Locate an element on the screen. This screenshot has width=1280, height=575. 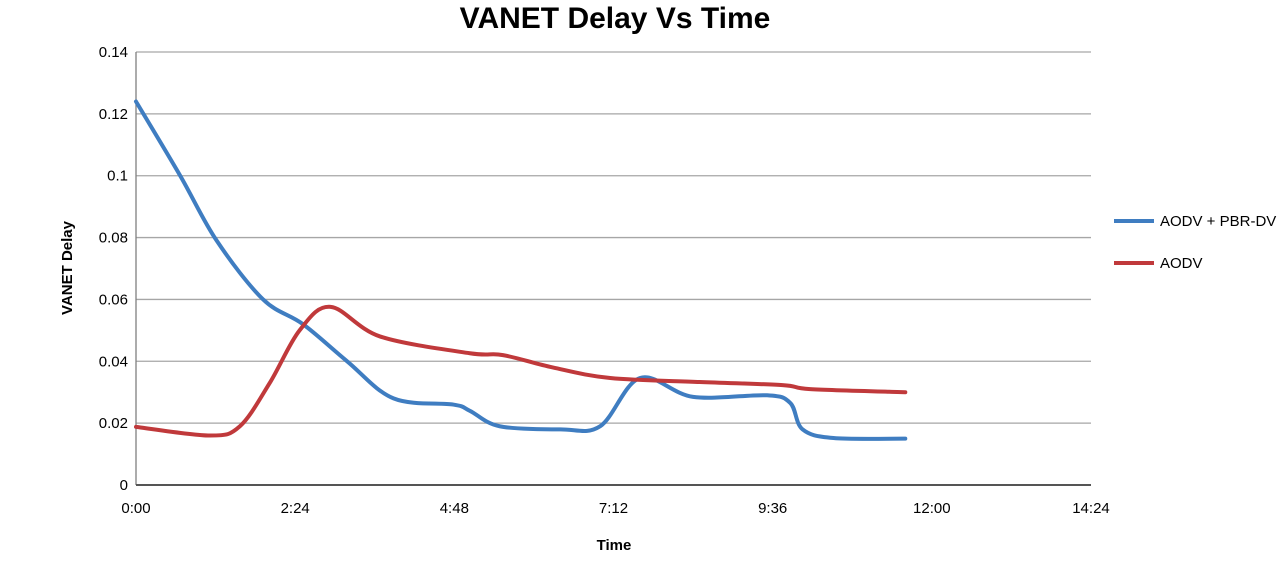
x-tick-label: 4:48 is located at coordinates (454, 508).